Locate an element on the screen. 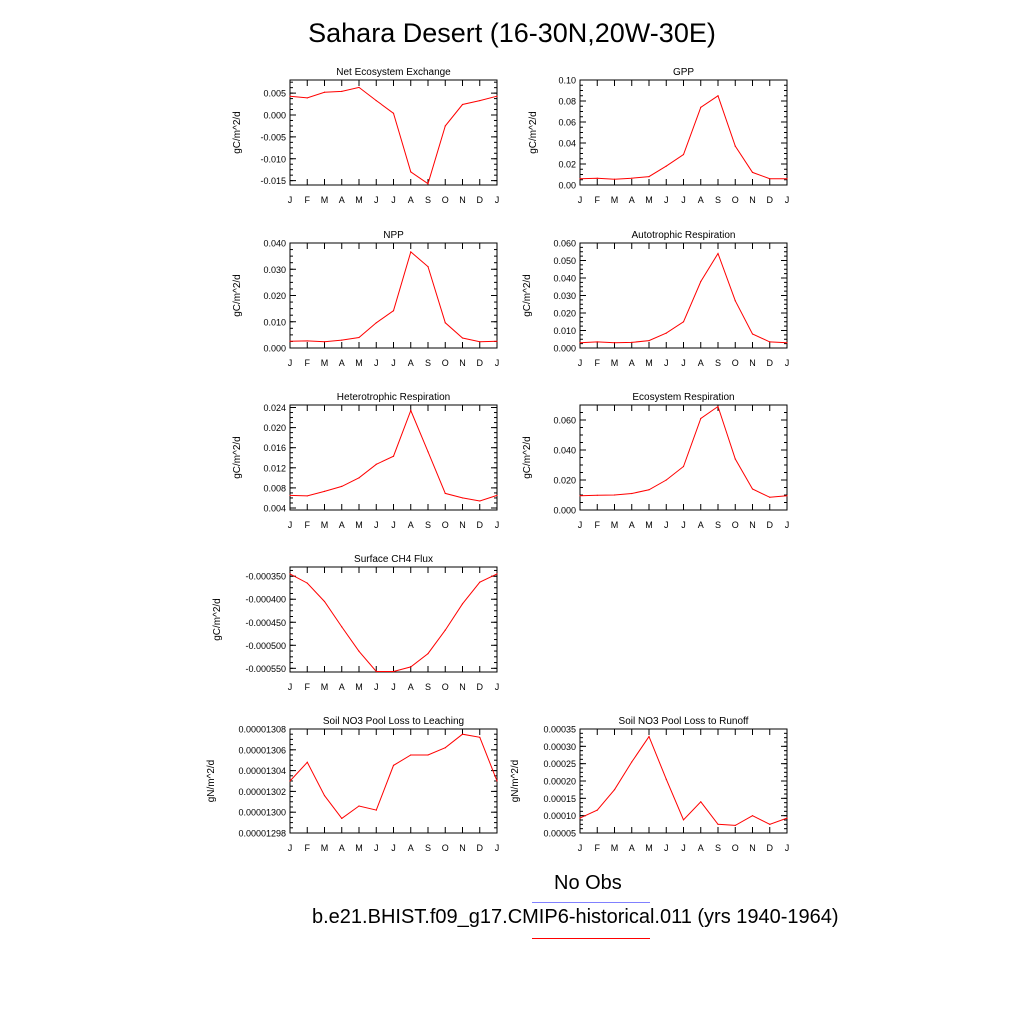  soil-no3-pool-loss-to-runoff-series-line is located at coordinates (683, 780).